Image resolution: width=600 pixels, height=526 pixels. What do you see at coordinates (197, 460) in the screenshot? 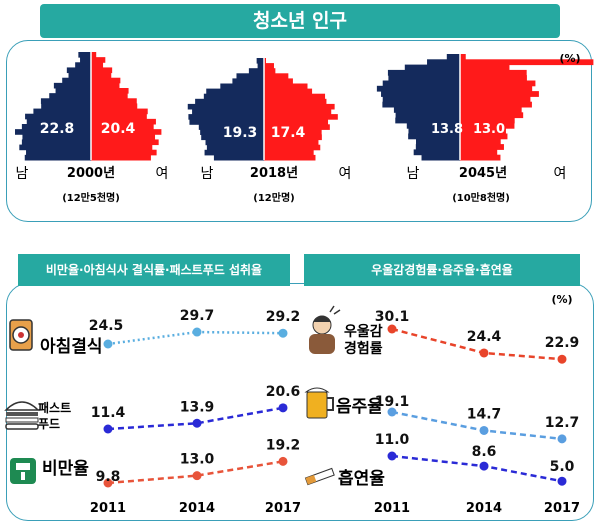
I see `data-label: 13.0` at bounding box center [197, 460].